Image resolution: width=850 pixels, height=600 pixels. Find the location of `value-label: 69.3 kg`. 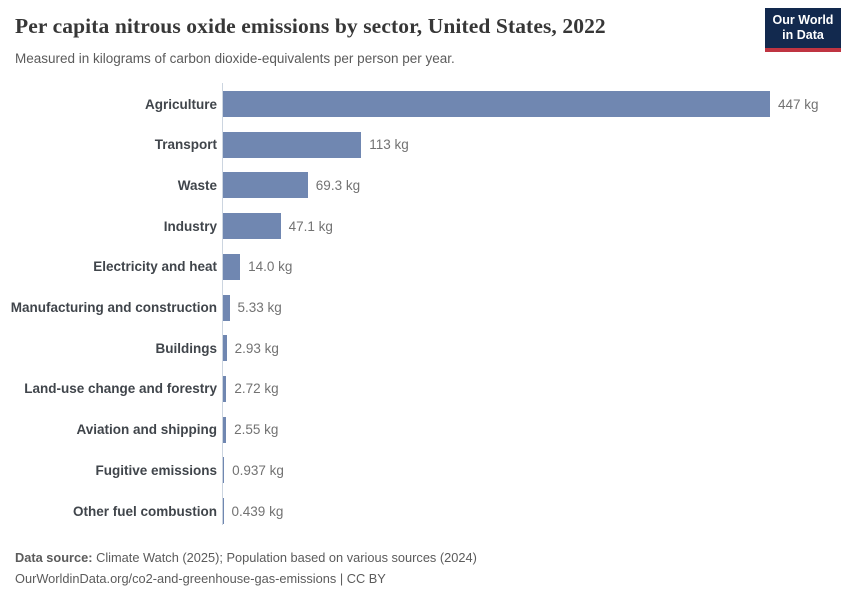

value-label: 69.3 kg is located at coordinates (338, 185).